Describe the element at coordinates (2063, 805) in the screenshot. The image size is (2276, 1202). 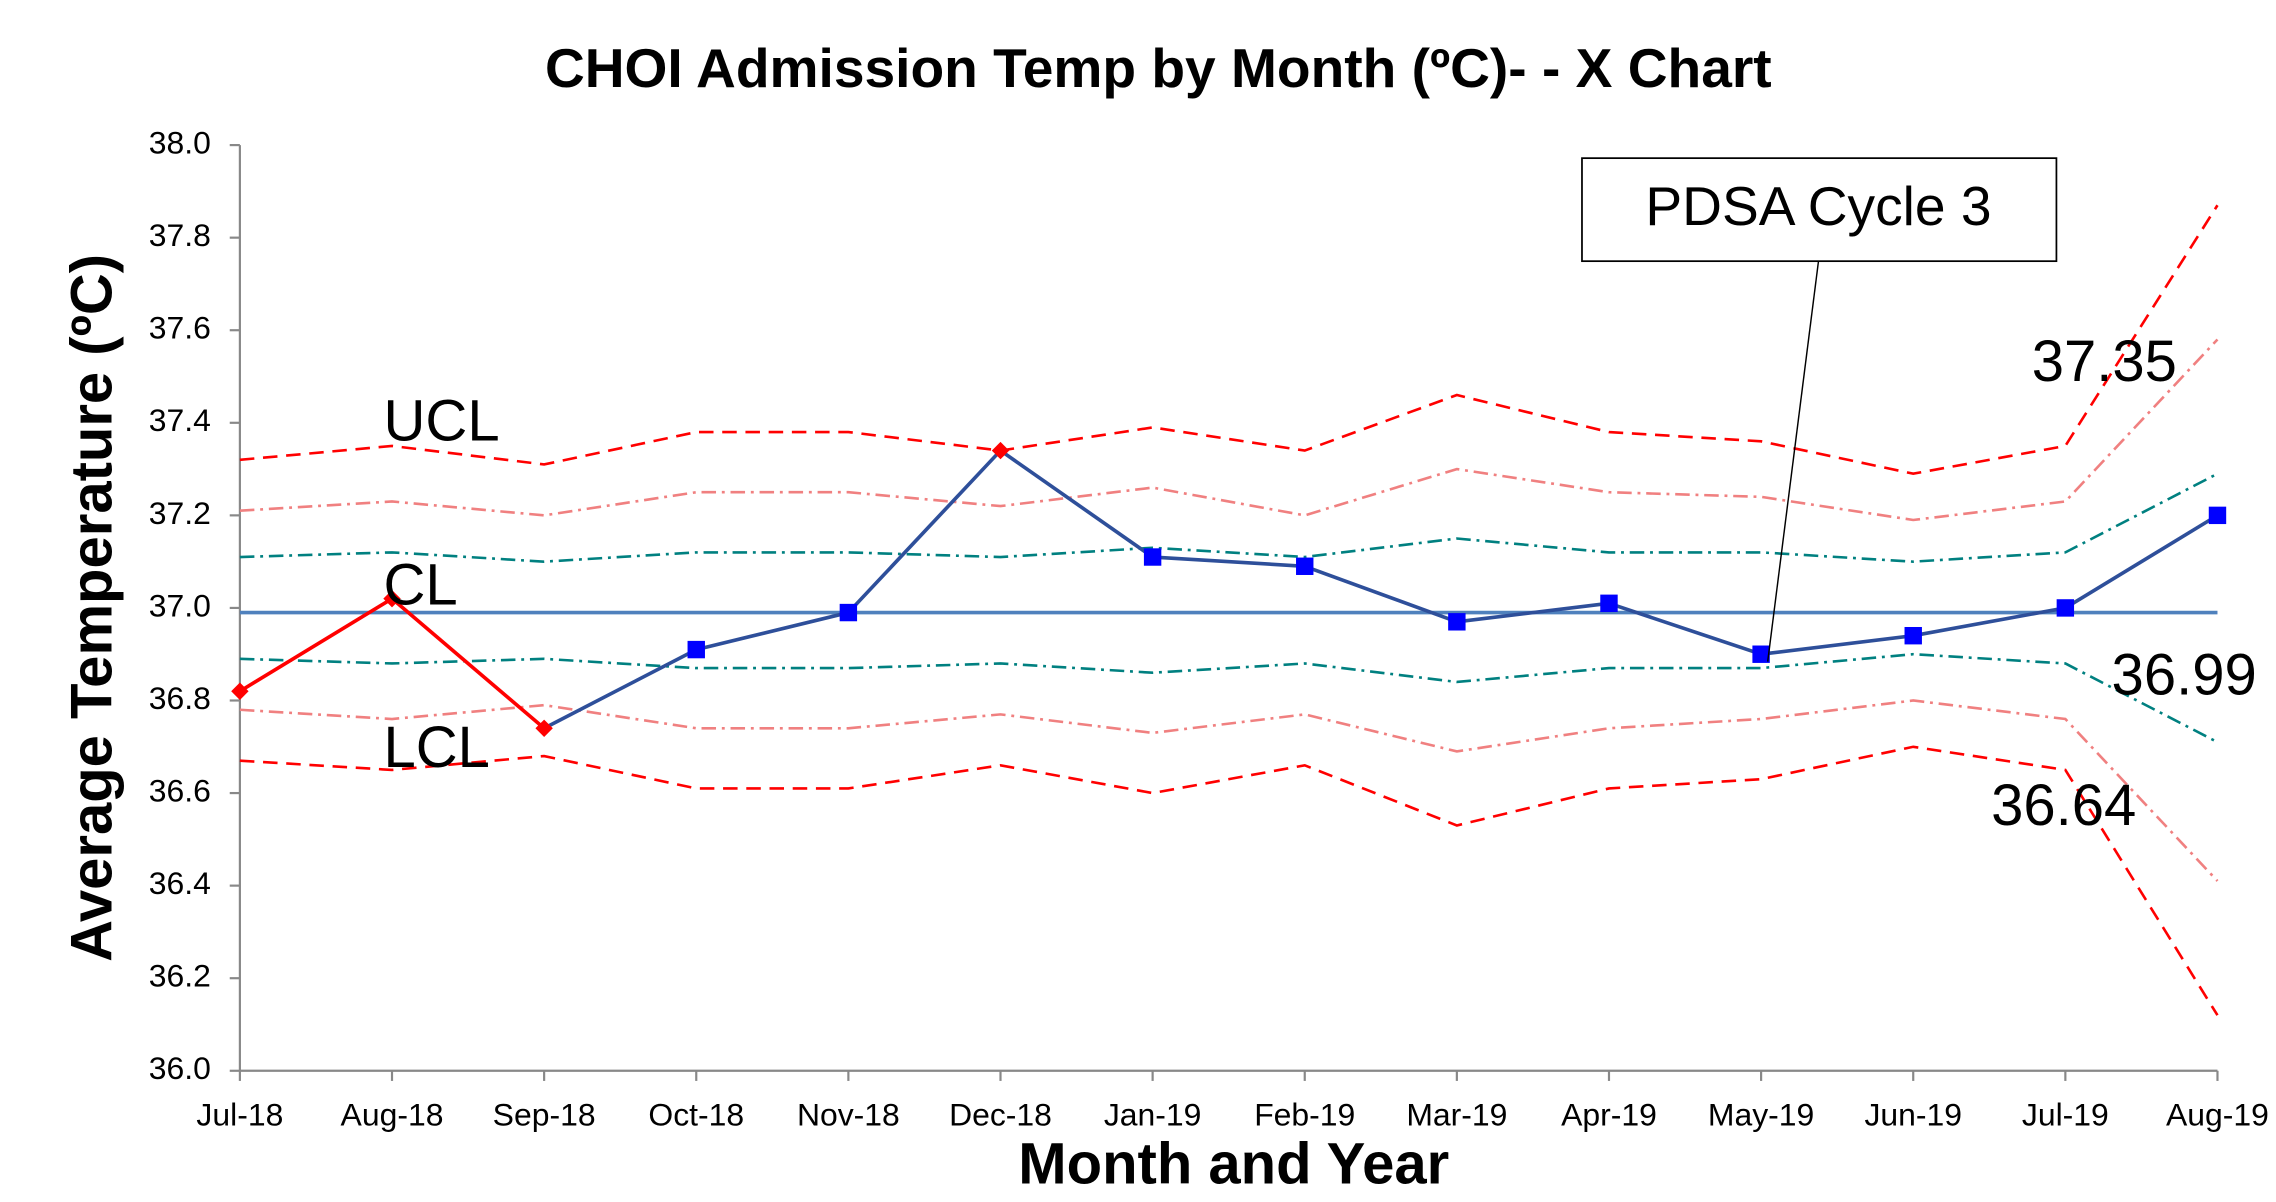
I see `annotation: 36.64` at that location.